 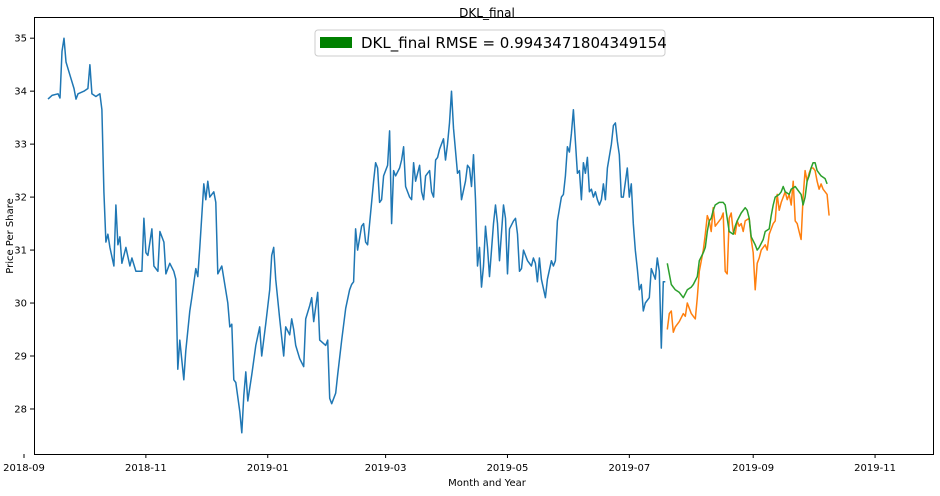 What do you see at coordinates (487, 483) in the screenshot?
I see `x-axis-label: Month and Year` at bounding box center [487, 483].